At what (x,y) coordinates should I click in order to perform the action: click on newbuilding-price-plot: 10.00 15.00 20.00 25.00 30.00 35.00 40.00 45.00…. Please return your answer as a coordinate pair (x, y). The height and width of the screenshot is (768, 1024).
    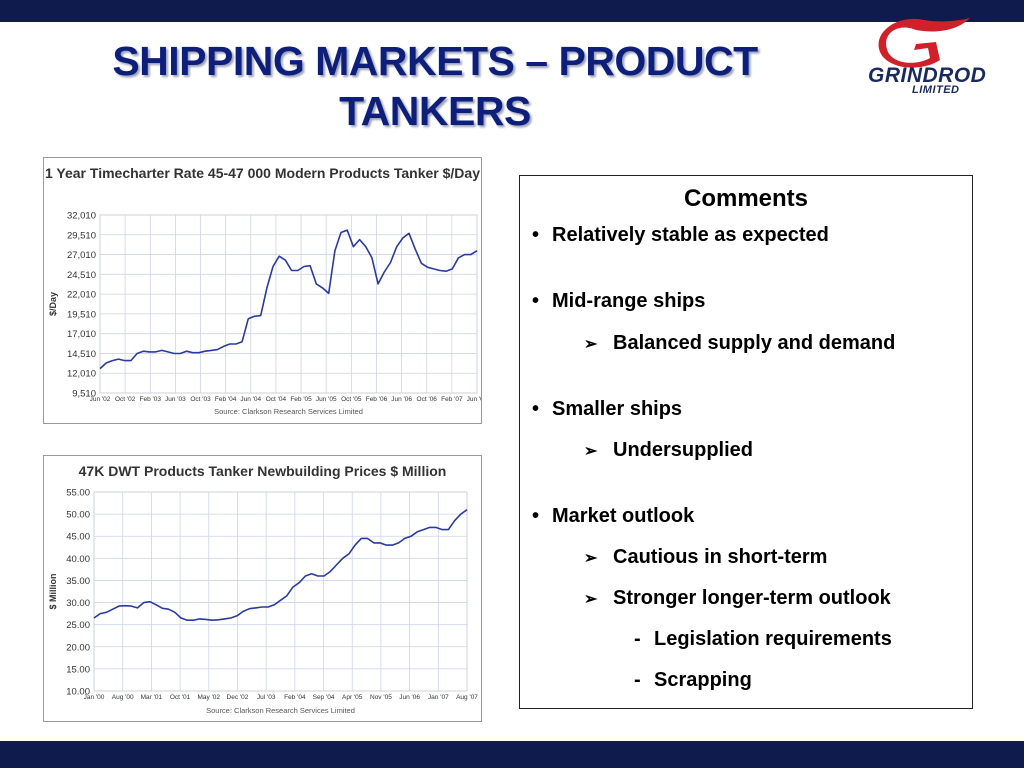
    Looking at the image, I should click on (263, 602).